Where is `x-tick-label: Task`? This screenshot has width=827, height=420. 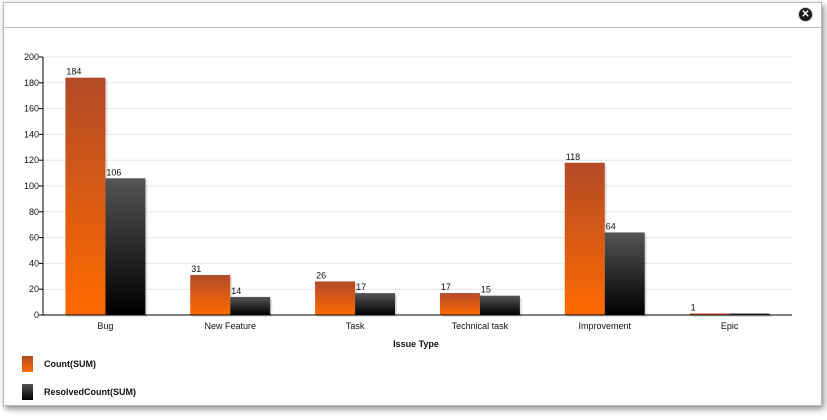 x-tick-label: Task is located at coordinates (355, 326).